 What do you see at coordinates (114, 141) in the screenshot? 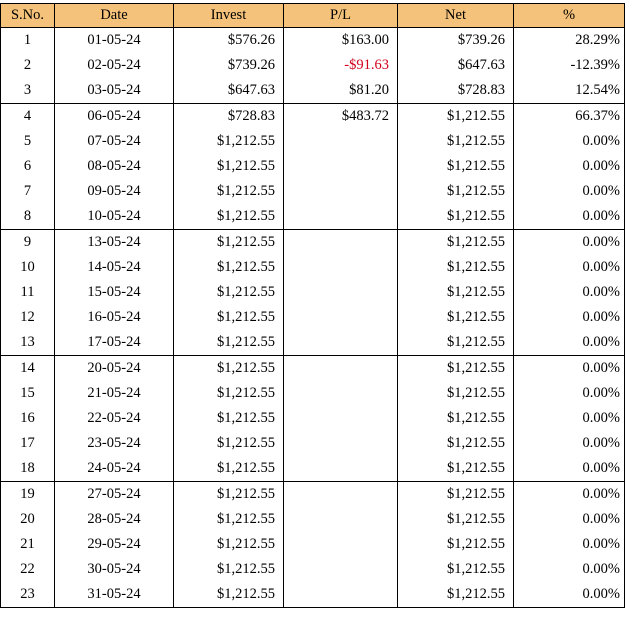
I see `cell-date: 07-05-24` at bounding box center [114, 141].